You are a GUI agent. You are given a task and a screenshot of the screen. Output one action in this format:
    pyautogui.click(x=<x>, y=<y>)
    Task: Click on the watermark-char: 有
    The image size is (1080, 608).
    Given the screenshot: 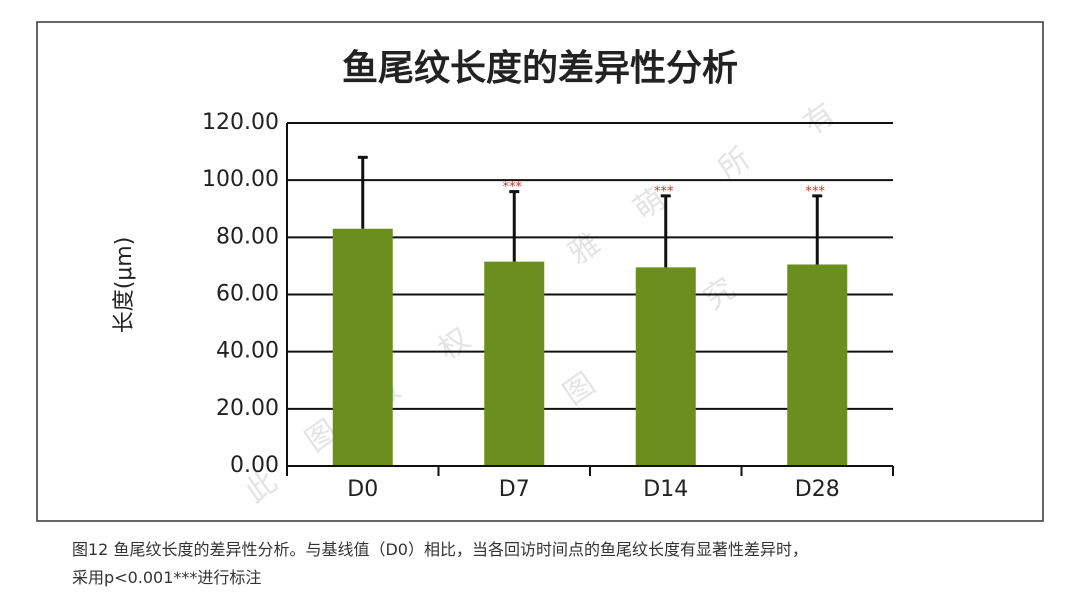 What is the action you would take?
    pyautogui.click(x=819, y=119)
    